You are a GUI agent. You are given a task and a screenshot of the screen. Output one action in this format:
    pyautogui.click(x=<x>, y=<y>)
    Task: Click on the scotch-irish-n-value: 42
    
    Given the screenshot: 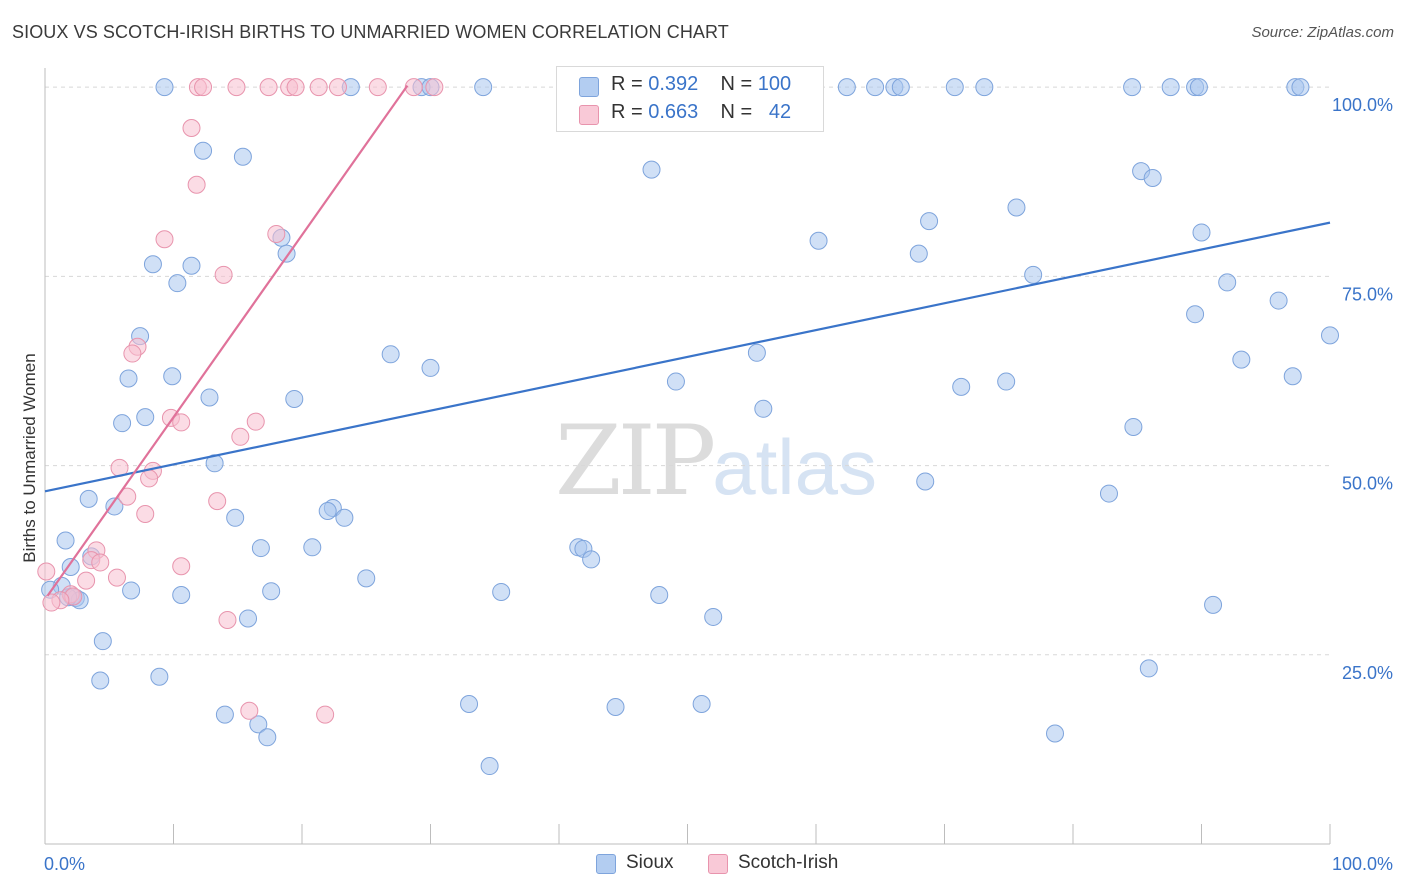 What is the action you would take?
    pyautogui.click(x=780, y=112)
    